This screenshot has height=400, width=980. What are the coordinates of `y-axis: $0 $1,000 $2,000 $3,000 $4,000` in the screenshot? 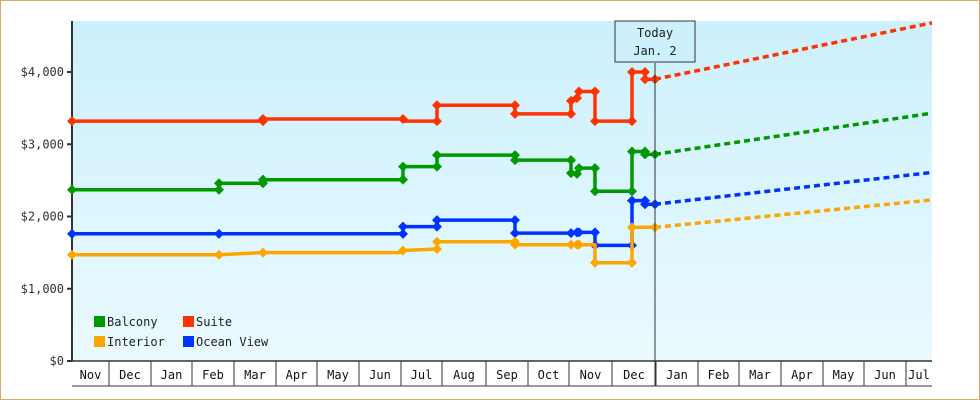 It's located at (47, 194).